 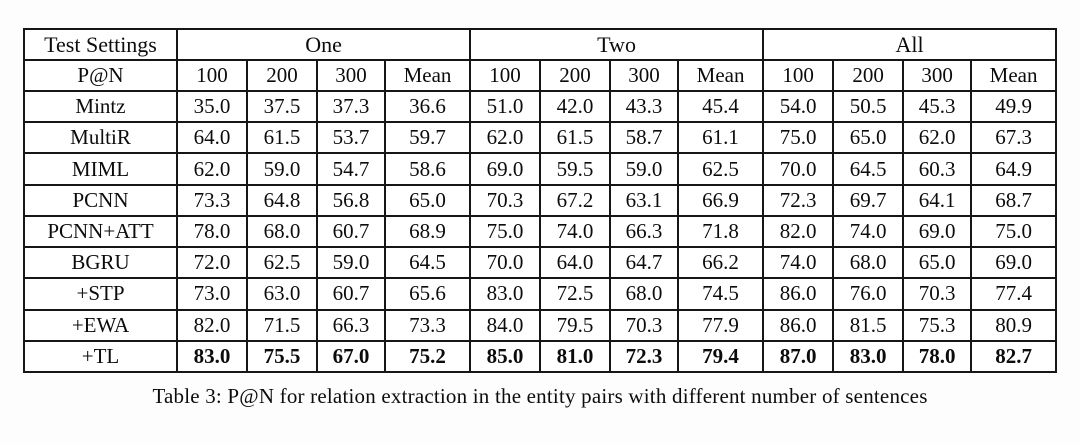 I want to click on value-cell: 71.8, so click(x=721, y=231).